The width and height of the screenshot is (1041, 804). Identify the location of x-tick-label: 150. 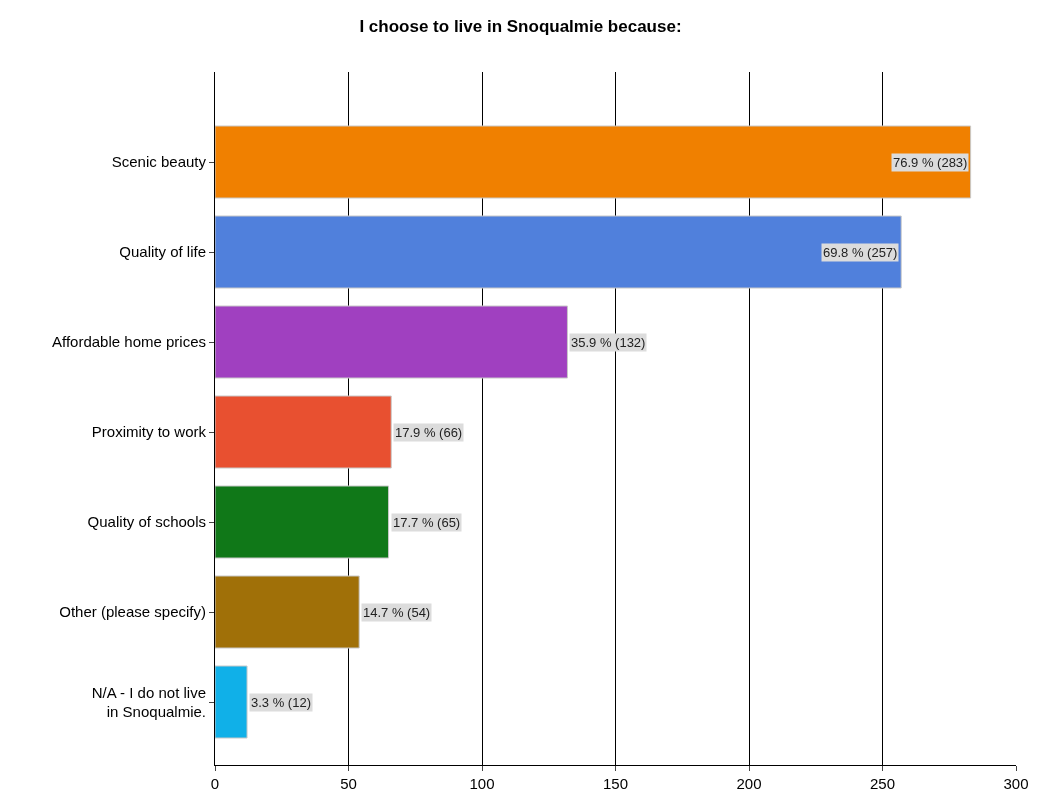
(615, 783).